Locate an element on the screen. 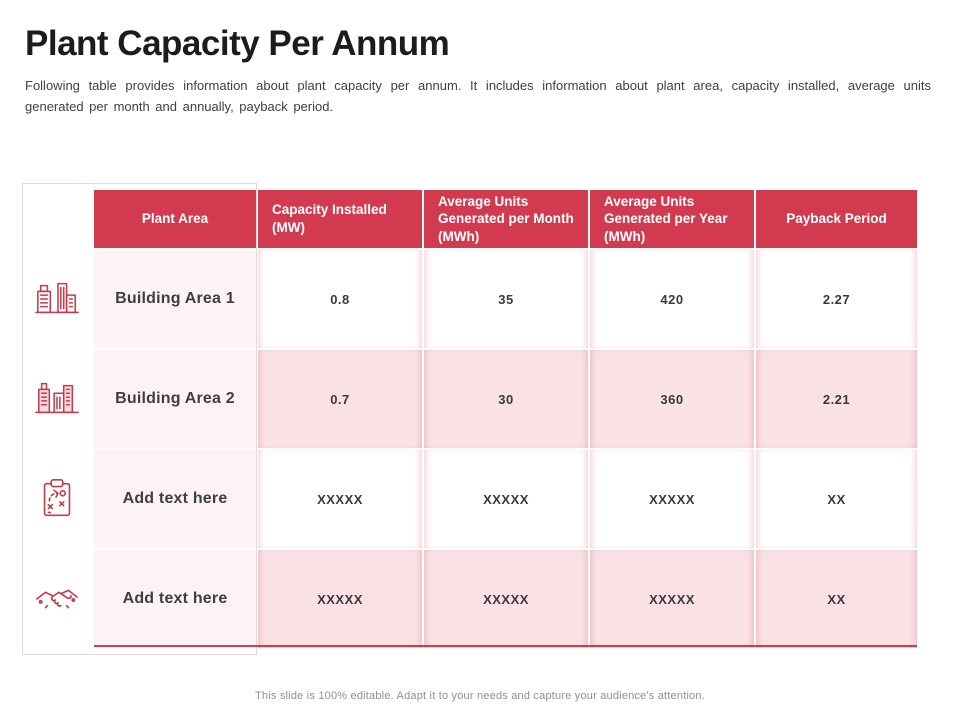  column-header-plant-area: Plant Area is located at coordinates (175, 219).